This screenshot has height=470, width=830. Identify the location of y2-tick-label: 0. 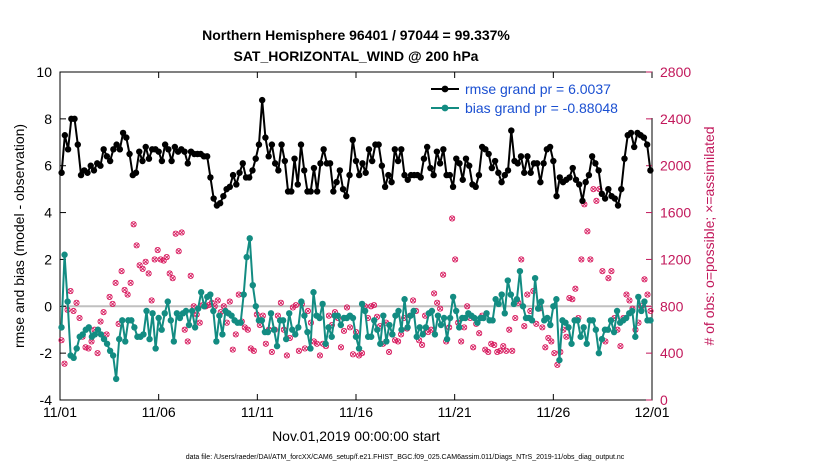
(664, 400).